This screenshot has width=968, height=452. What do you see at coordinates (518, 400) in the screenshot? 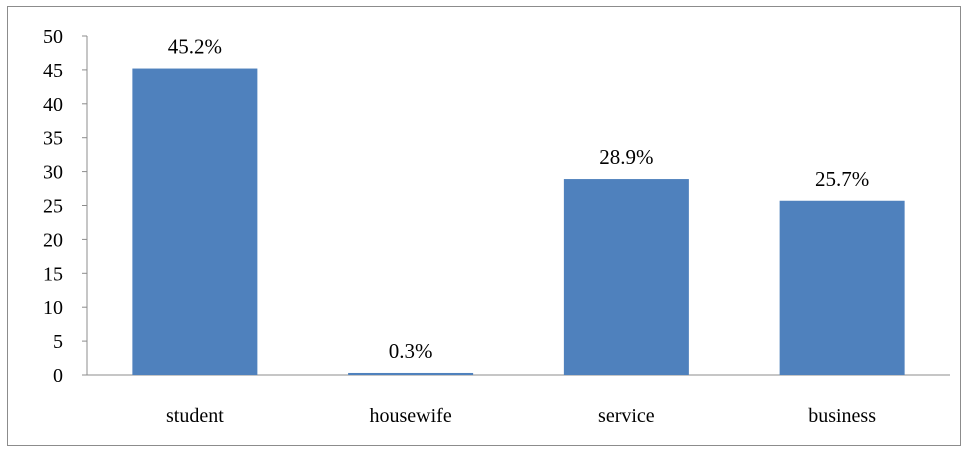
I see `x-axis: student housewife service business` at bounding box center [518, 400].